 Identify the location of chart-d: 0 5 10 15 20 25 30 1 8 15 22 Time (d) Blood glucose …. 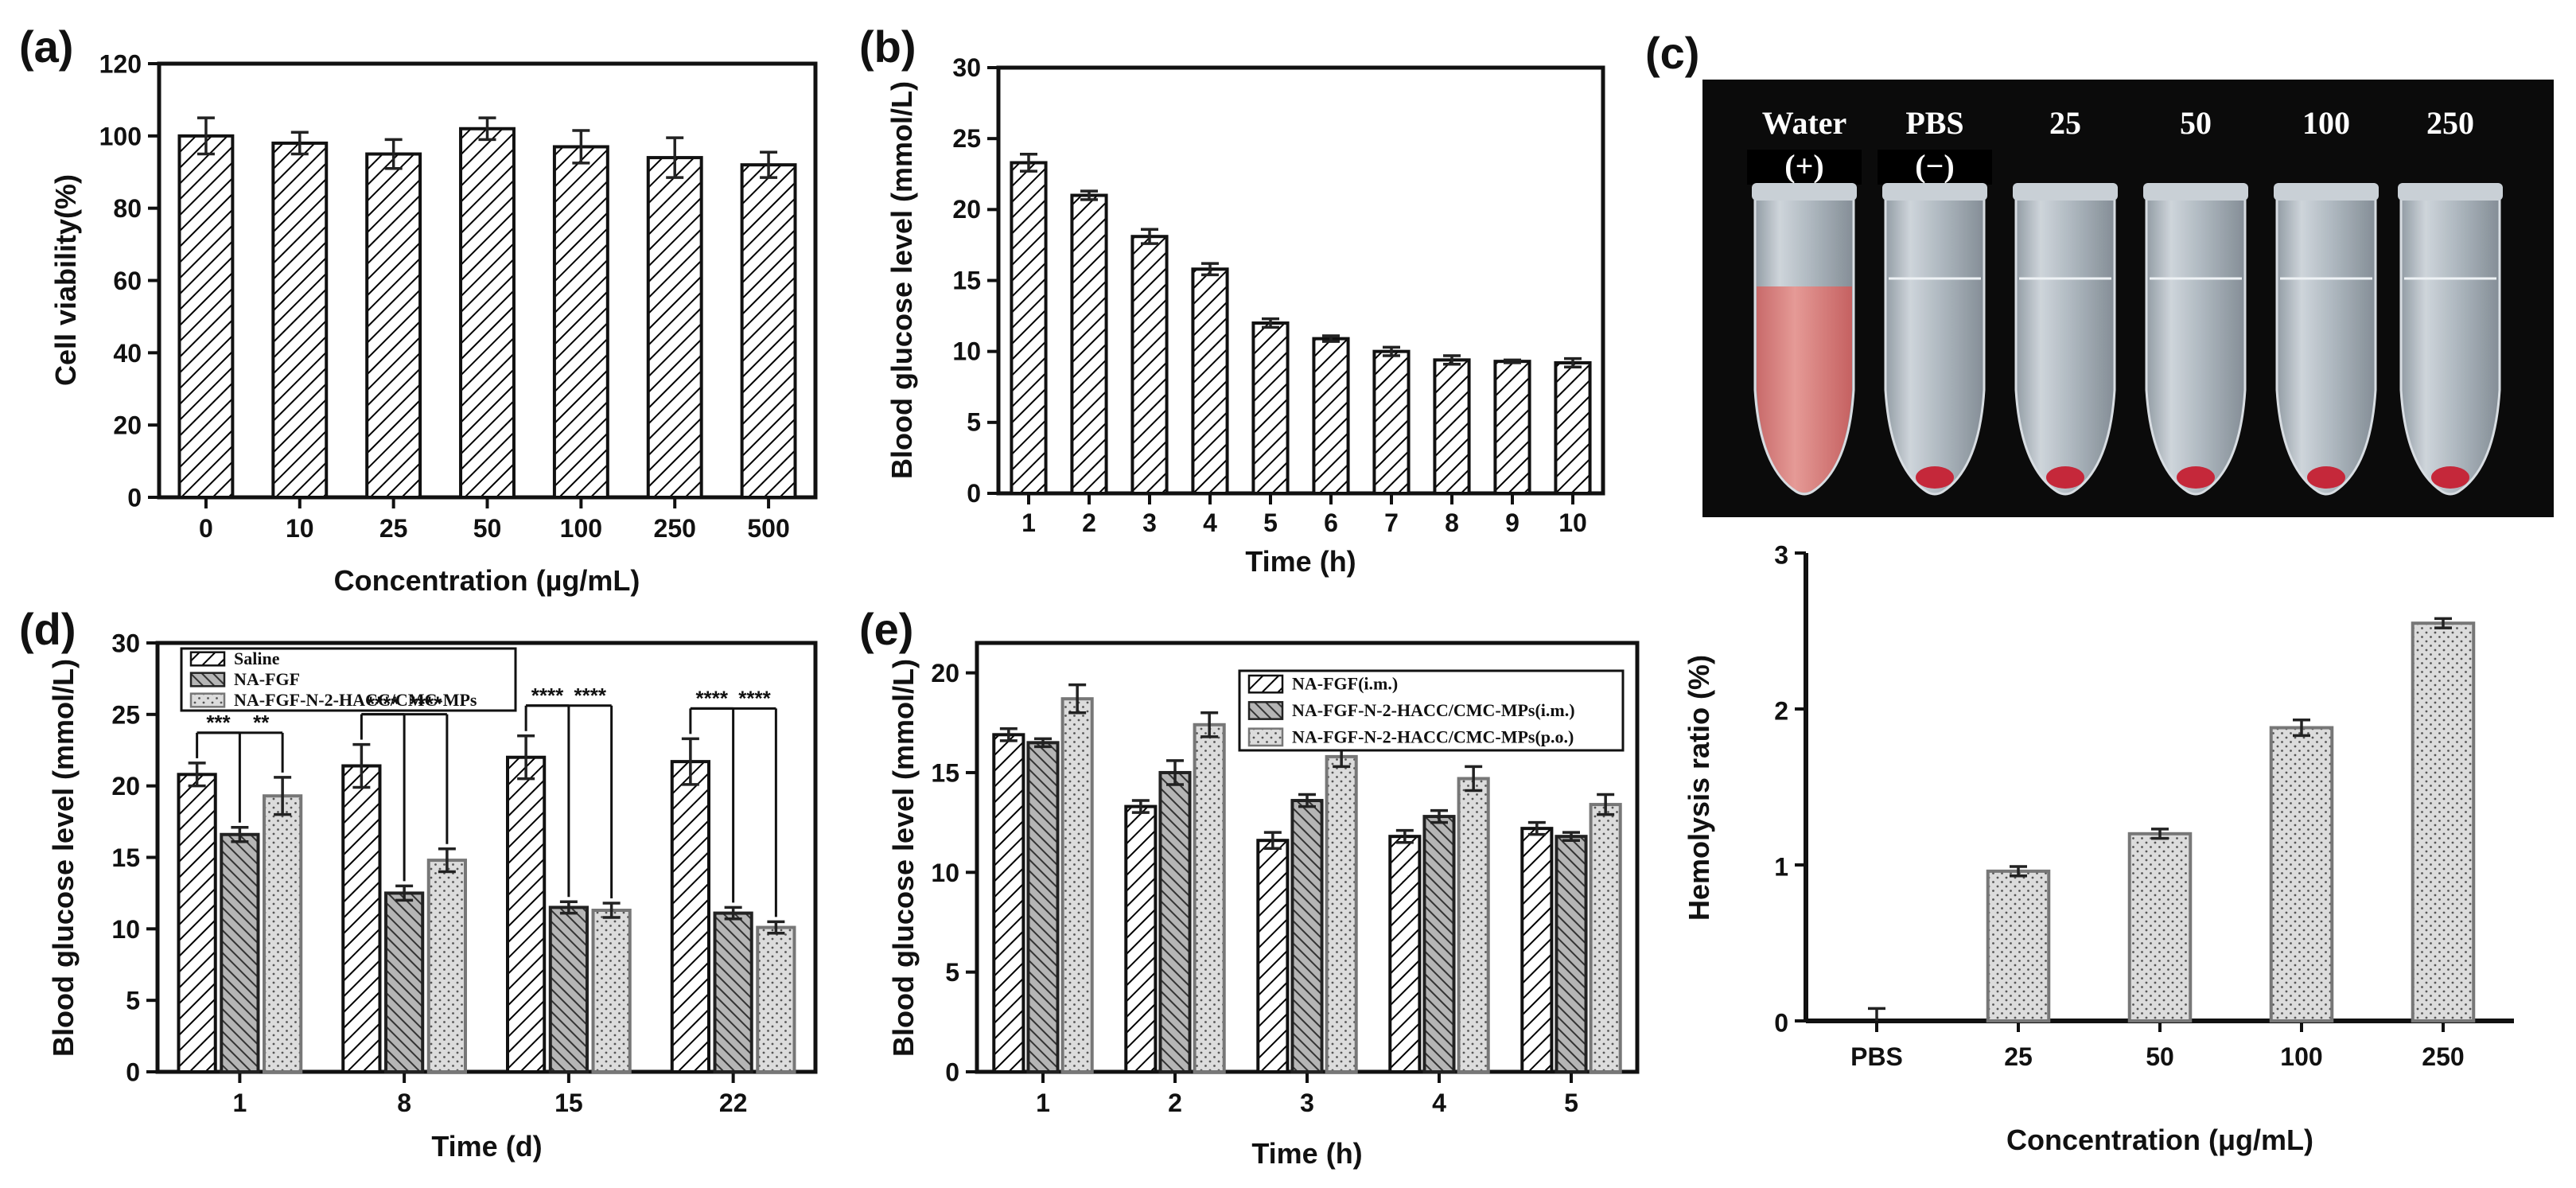
(433, 896).